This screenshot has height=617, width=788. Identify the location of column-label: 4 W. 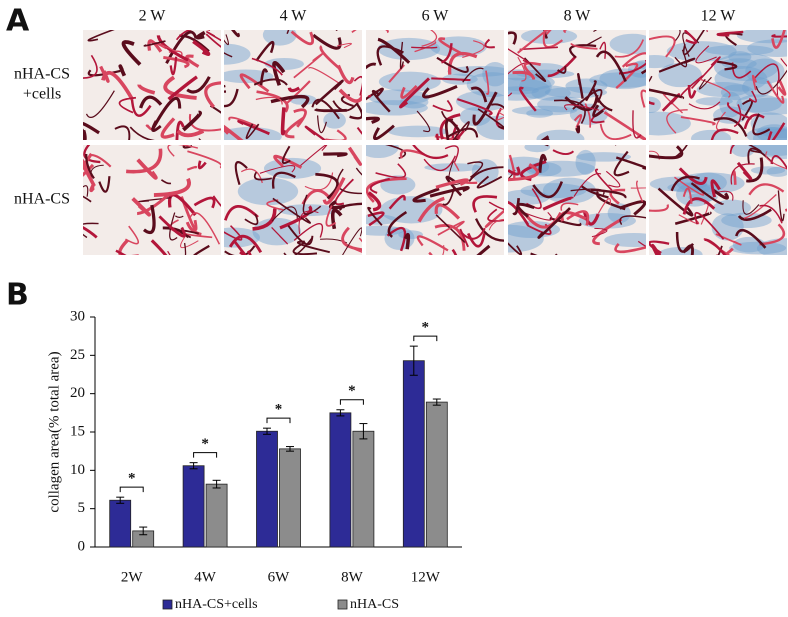
(294, 16).